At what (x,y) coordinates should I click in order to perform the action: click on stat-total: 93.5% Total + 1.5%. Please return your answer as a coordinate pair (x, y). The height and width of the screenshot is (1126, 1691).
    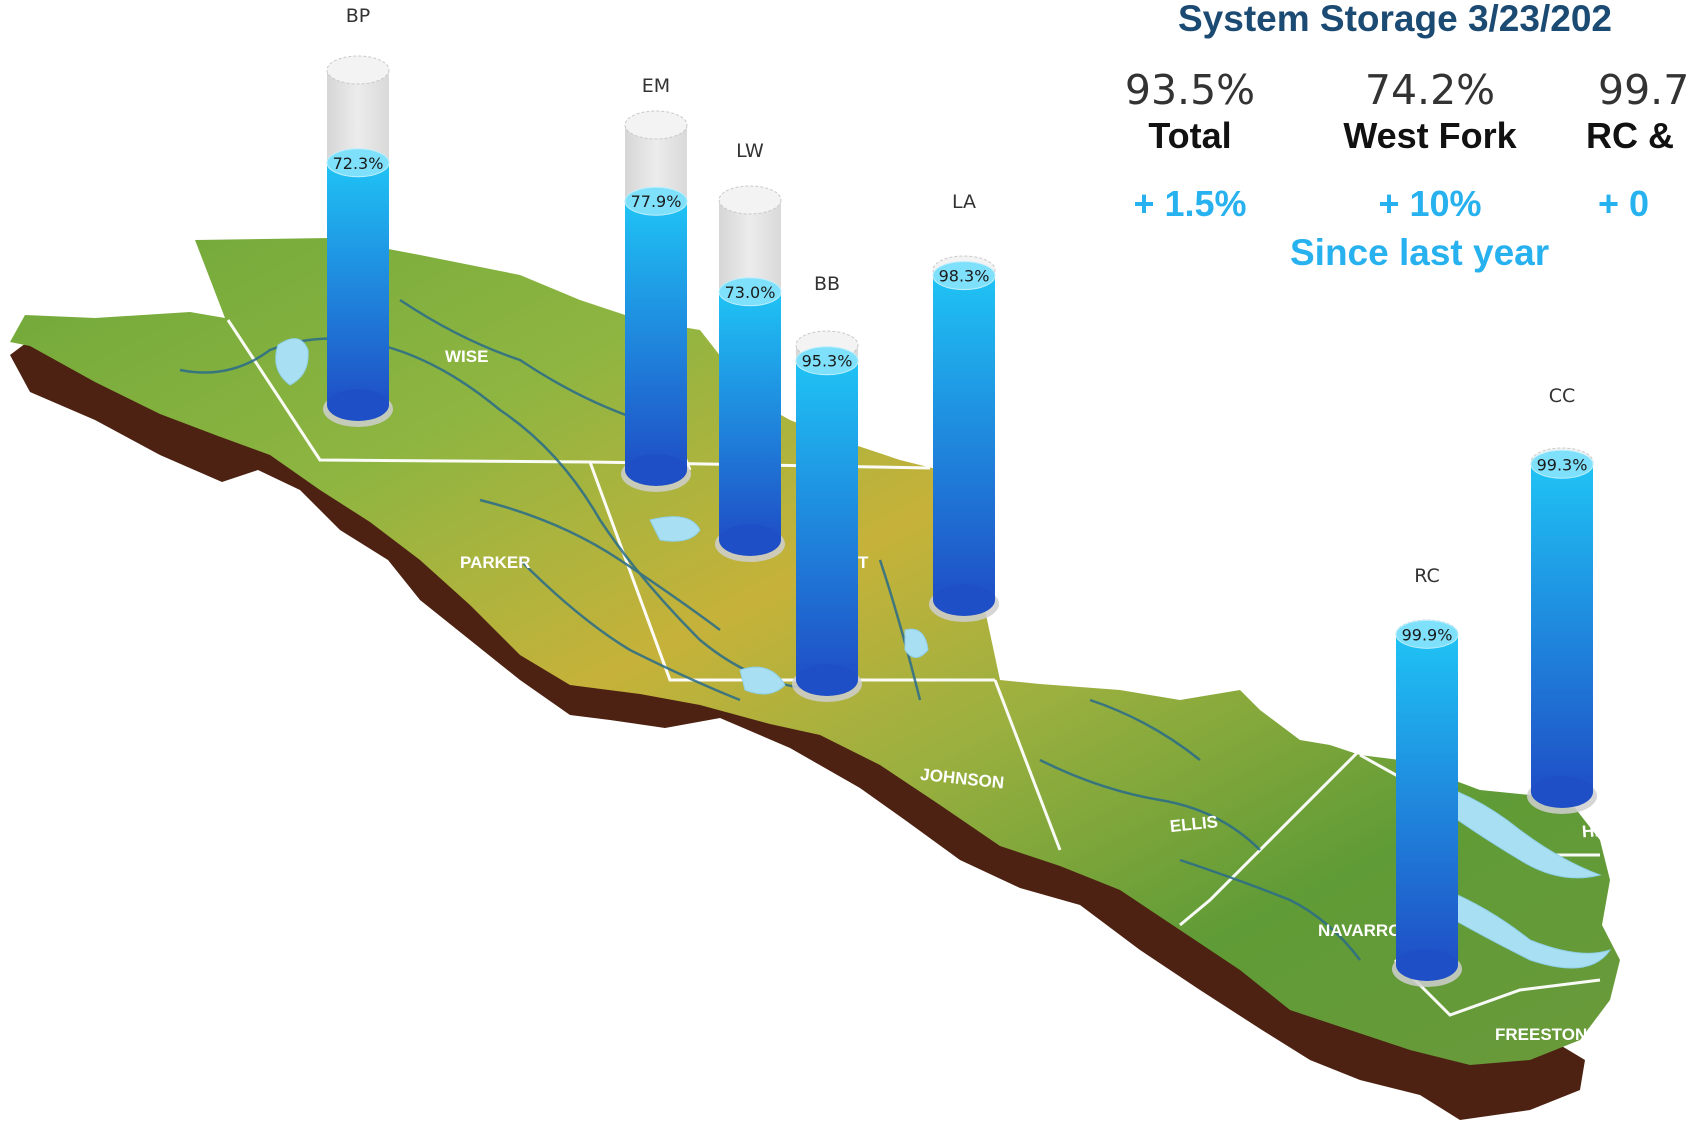
    Looking at the image, I should click on (1190, 145).